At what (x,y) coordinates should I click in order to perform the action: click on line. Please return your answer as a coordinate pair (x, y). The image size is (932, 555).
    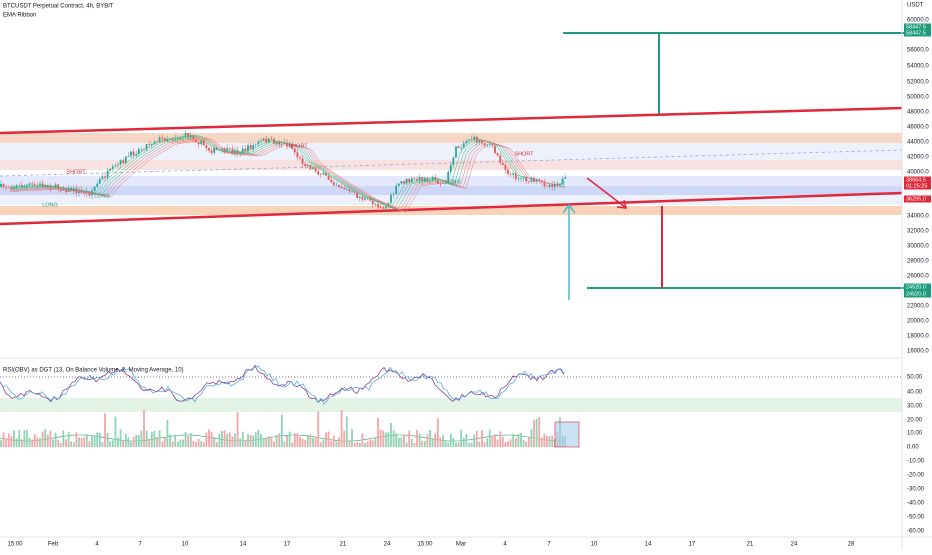
    Looking at the image, I should click on (287, 175).